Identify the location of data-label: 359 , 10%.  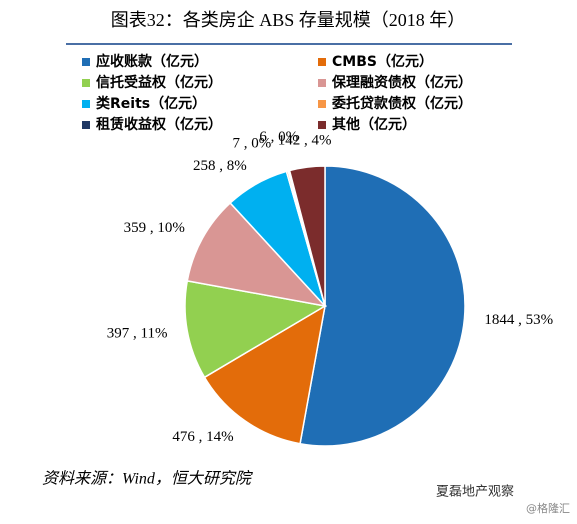
(154, 228).